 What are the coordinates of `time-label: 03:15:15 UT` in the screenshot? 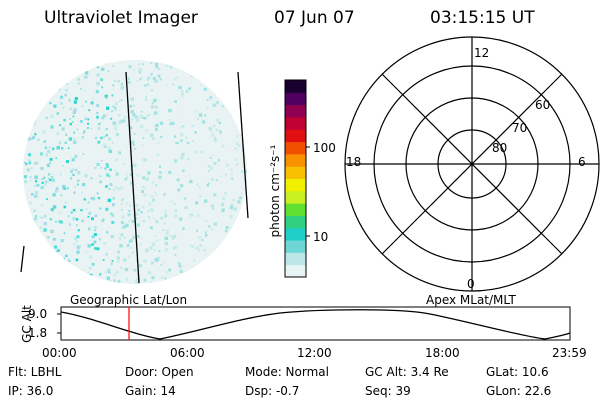 It's located at (482, 18).